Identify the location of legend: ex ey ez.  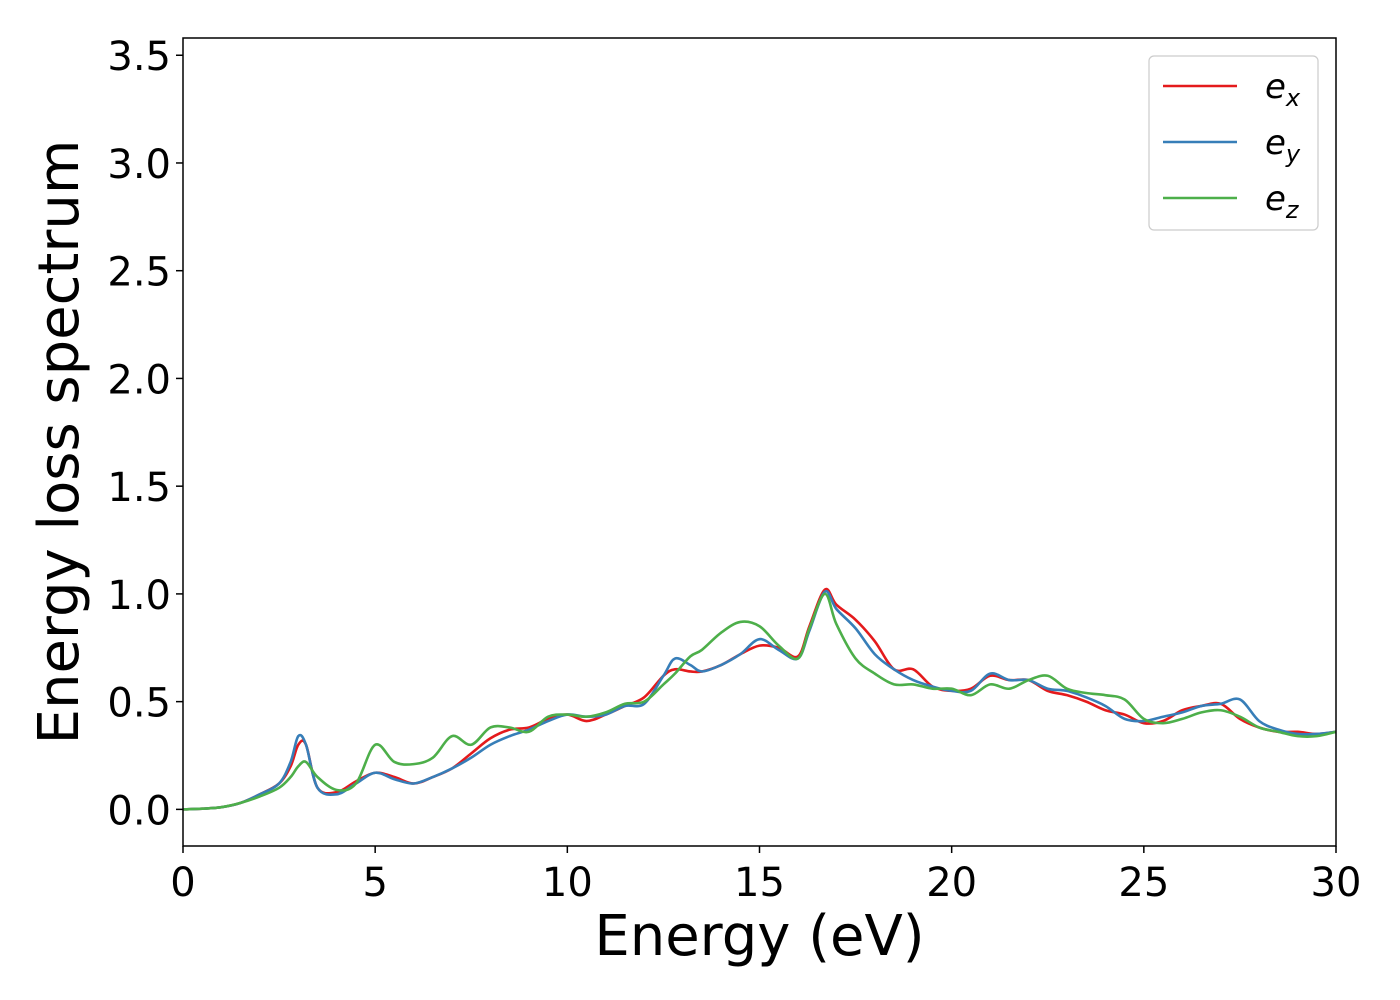
(1233, 143).